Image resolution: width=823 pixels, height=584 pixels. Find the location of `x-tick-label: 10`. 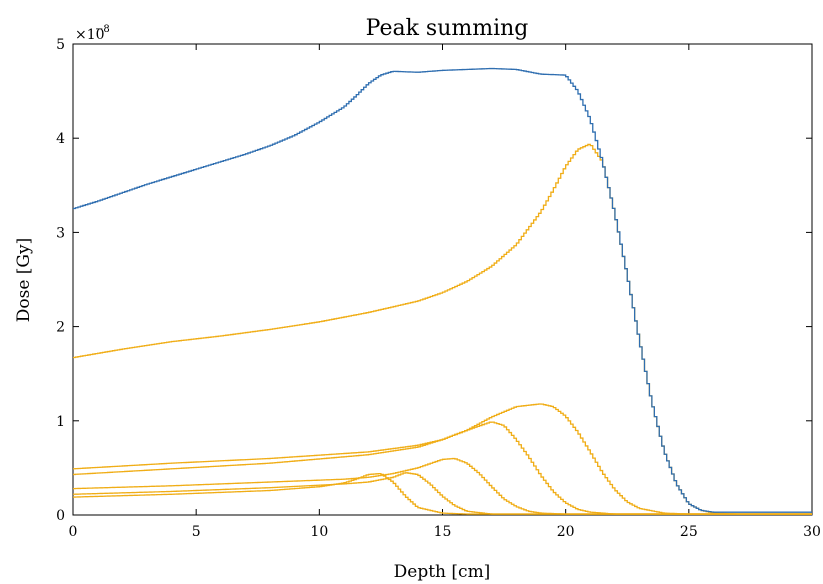

x-tick-label: 10 is located at coordinates (319, 532).